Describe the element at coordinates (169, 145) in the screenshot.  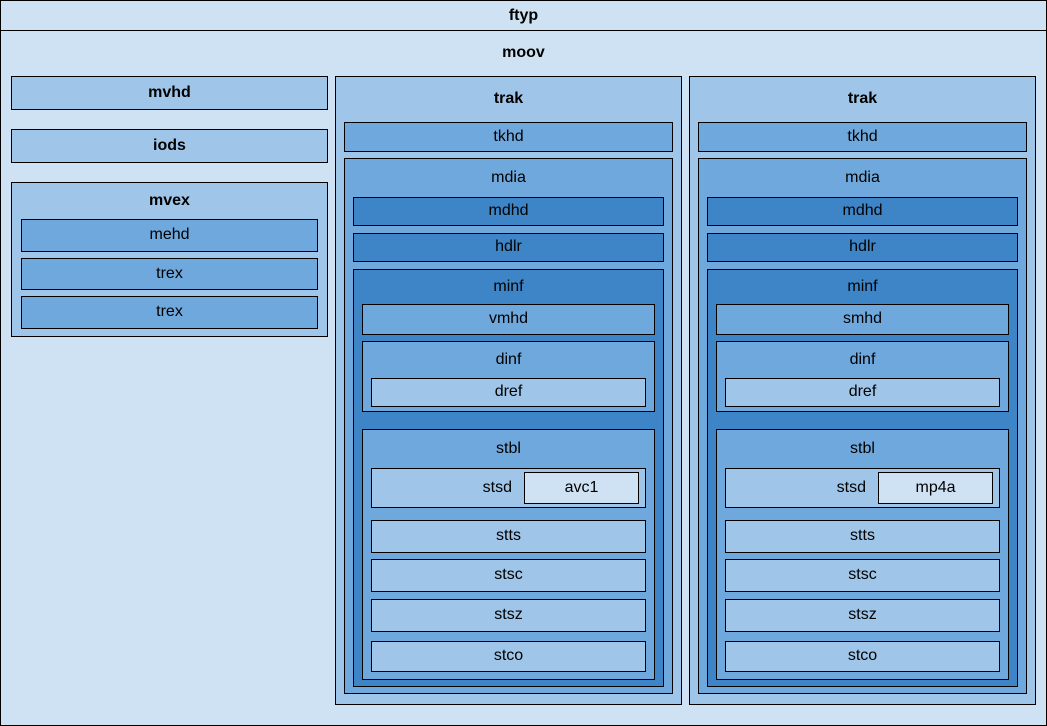
I see `box-iods: iods` at that location.